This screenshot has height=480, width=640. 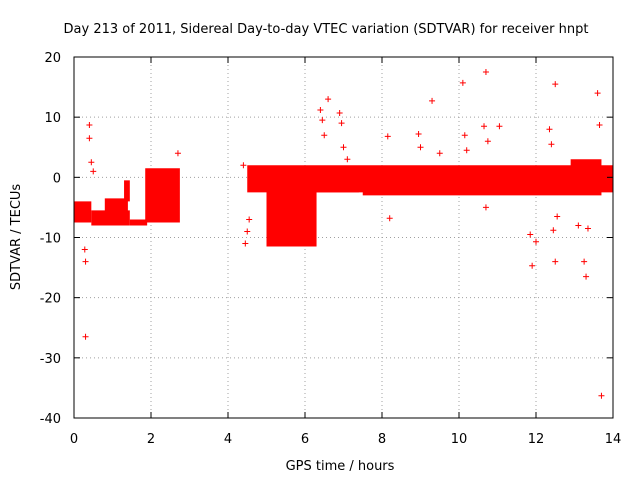 What do you see at coordinates (613, 439) in the screenshot?
I see `x-tick-label: 14` at bounding box center [613, 439].